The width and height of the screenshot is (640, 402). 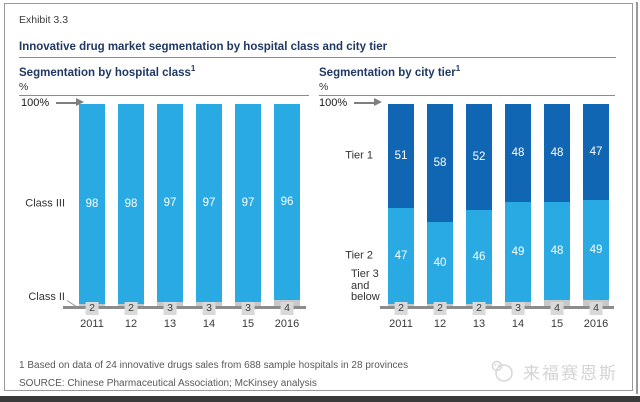 What do you see at coordinates (44, 20) in the screenshot?
I see `exhibit-label: Exhibit 3.3` at bounding box center [44, 20].